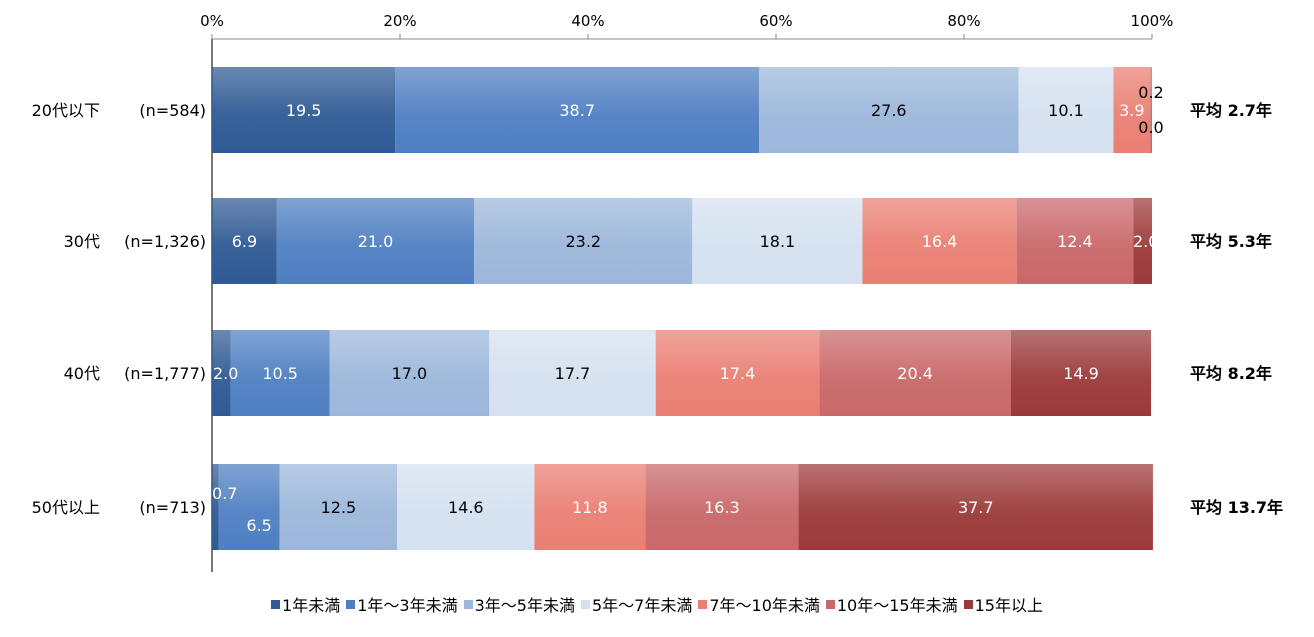  I want to click on value-label: 17.7, so click(573, 373).